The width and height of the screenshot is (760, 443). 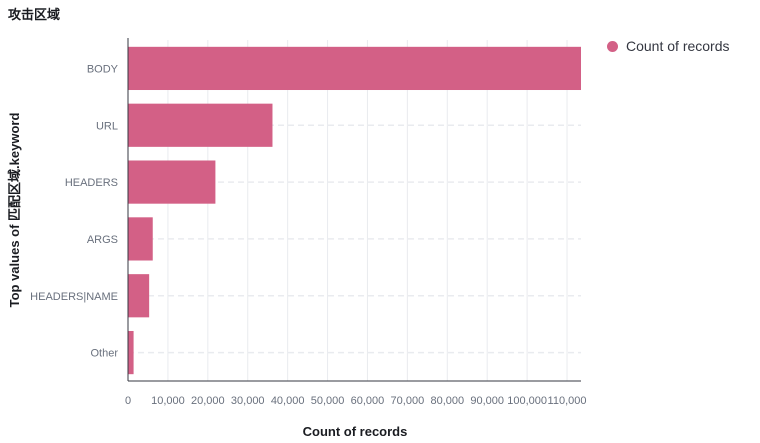 What do you see at coordinates (355, 431) in the screenshot?
I see `x-axis-title: Count of records` at bounding box center [355, 431].